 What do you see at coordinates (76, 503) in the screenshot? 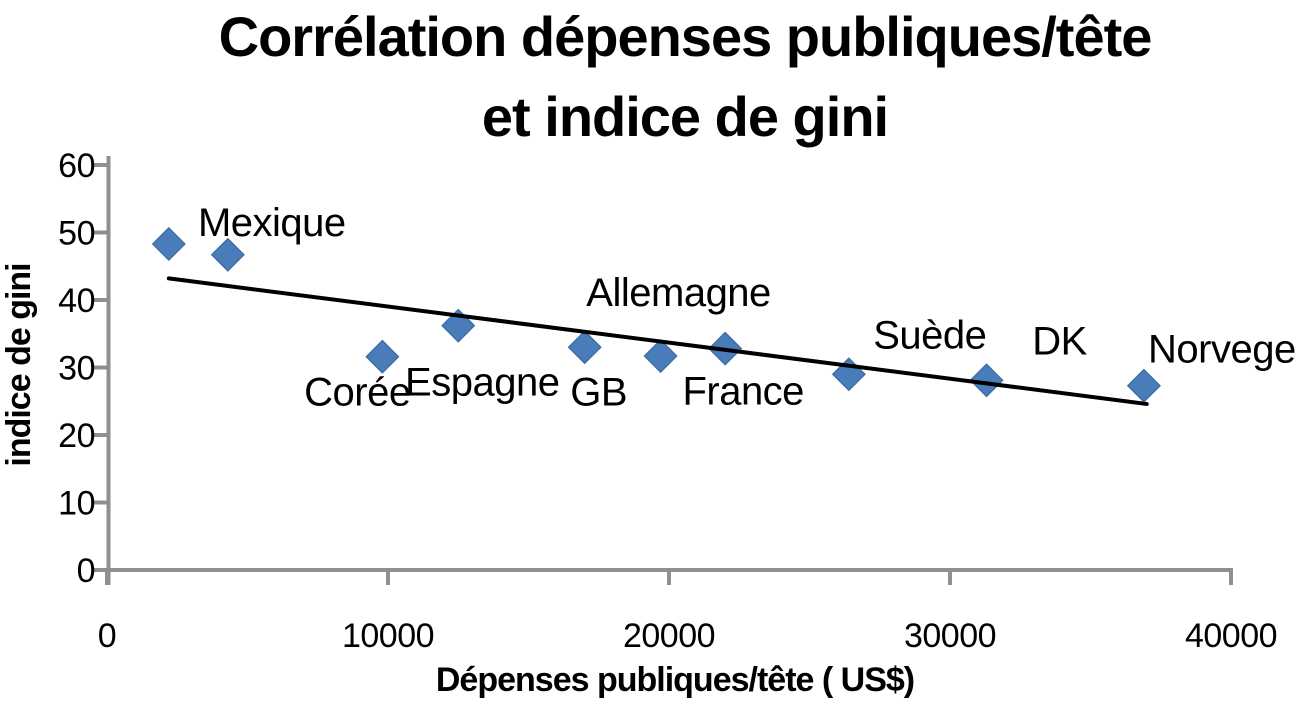
I see `y-tick-label: 10` at bounding box center [76, 503].